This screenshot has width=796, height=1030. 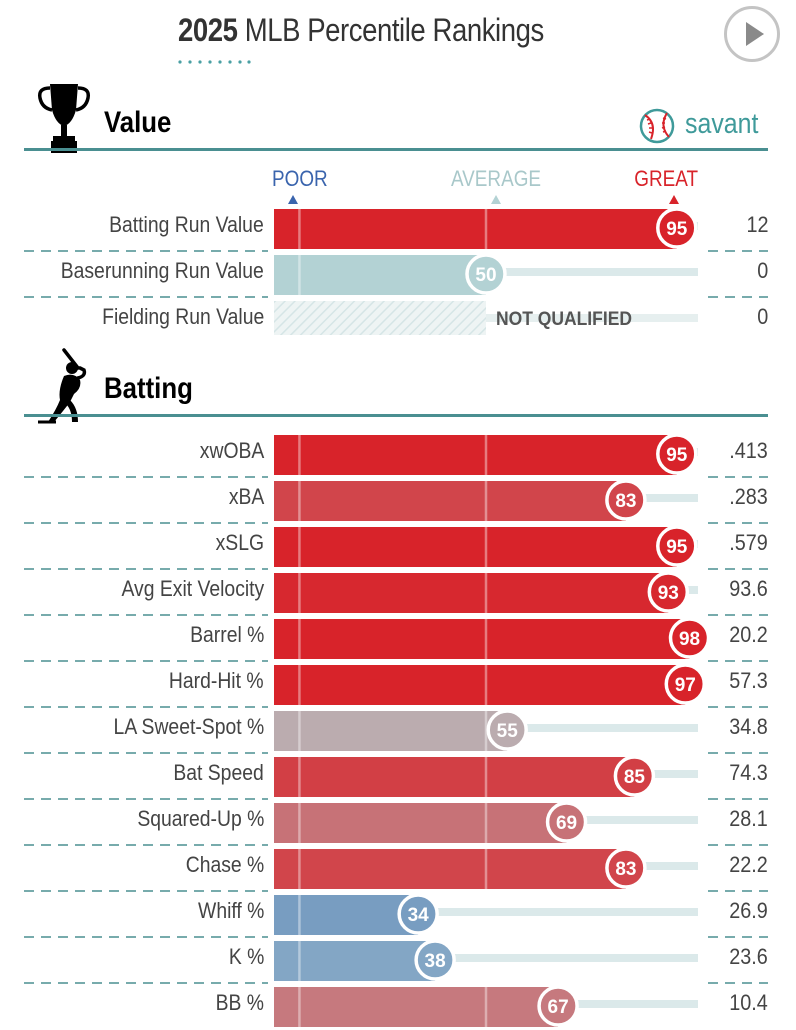 I want to click on savant-logo: savant, so click(x=707, y=126).